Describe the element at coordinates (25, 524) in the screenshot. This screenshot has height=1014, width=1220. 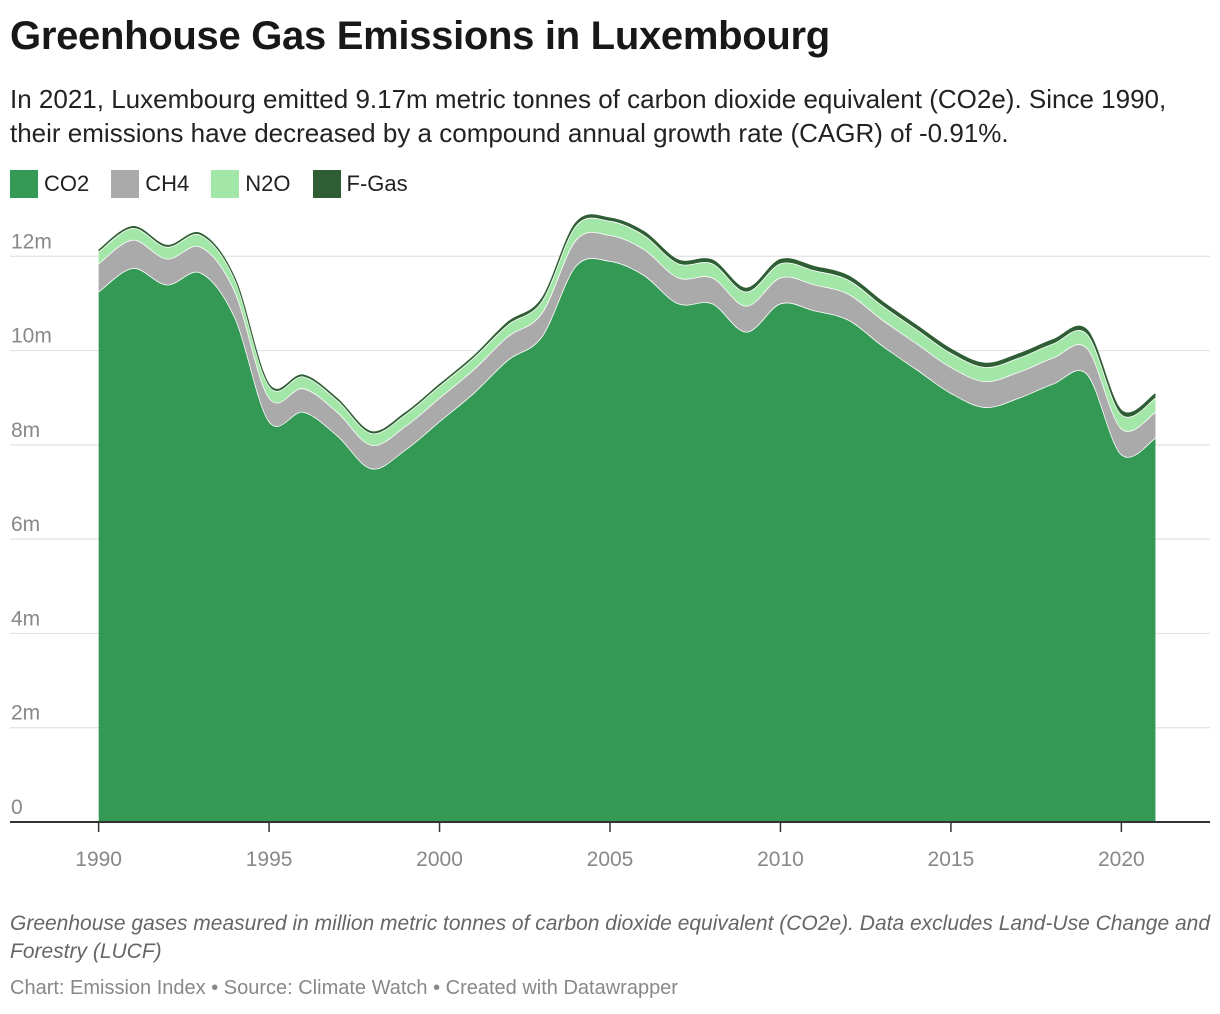
I see `y-tick-label: 6m` at that location.